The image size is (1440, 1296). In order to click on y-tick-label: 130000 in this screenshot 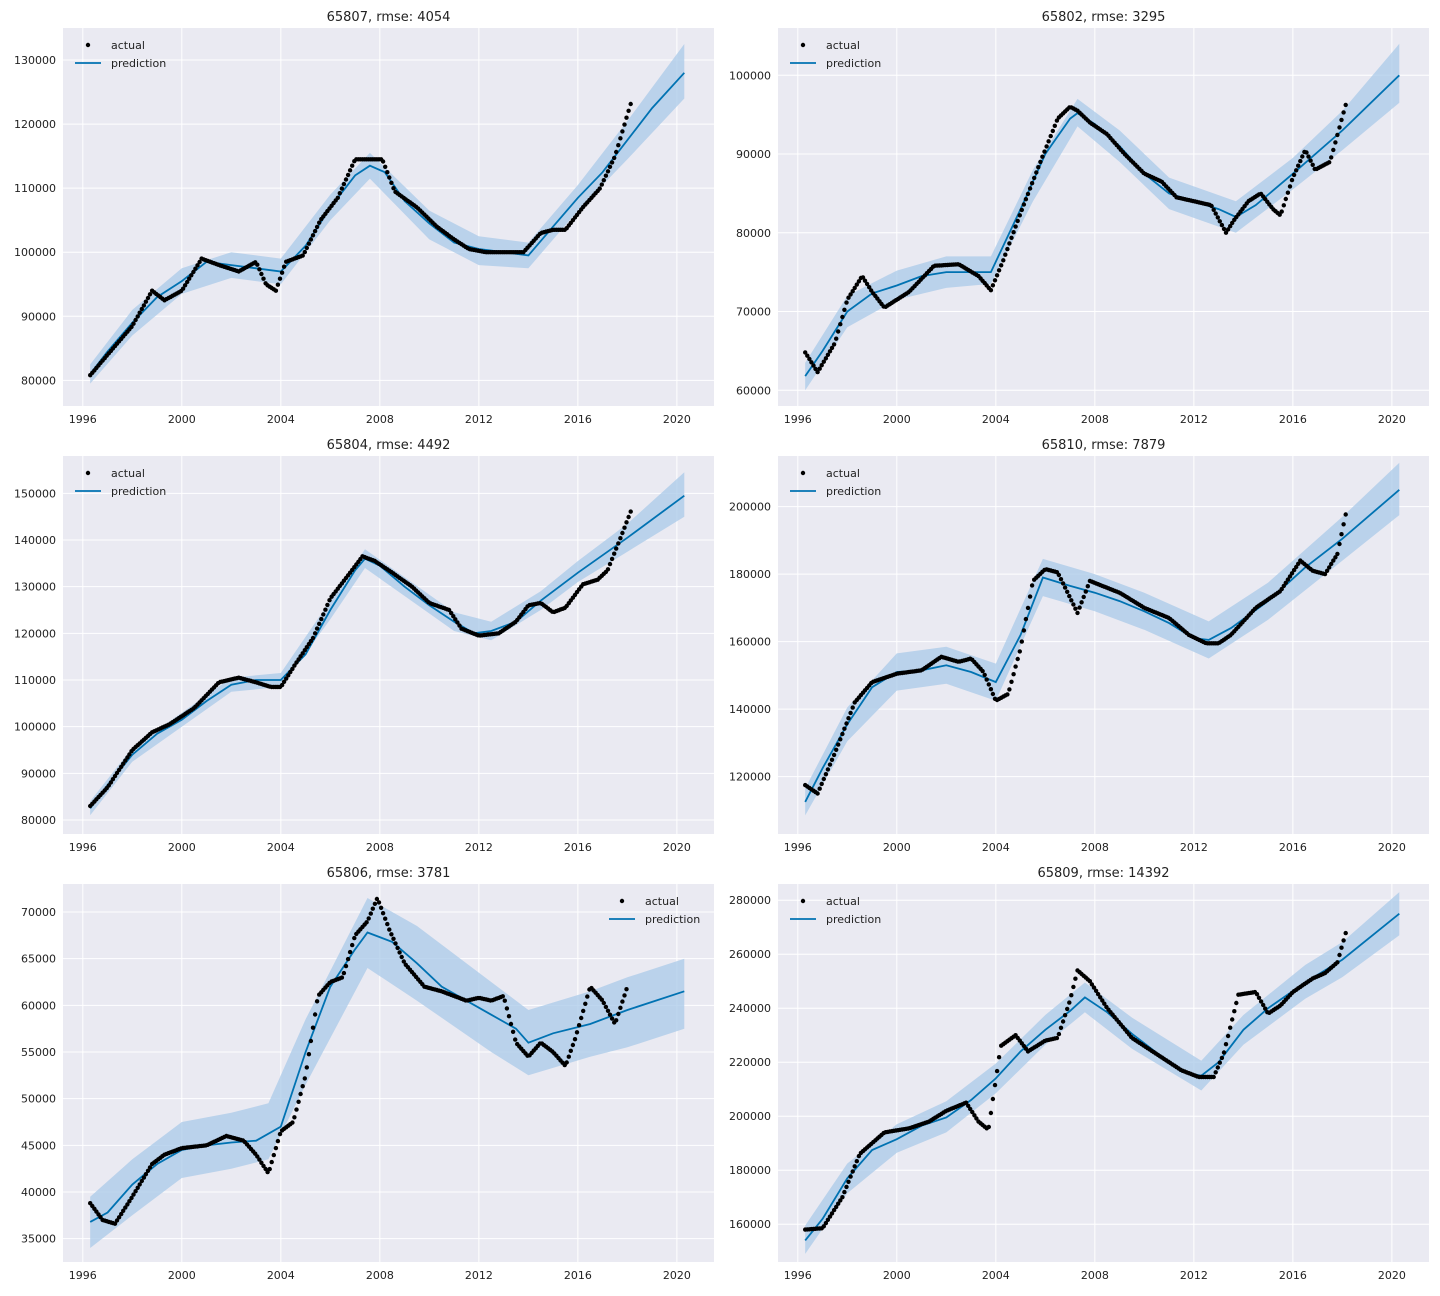, I will do `click(35, 60)`.